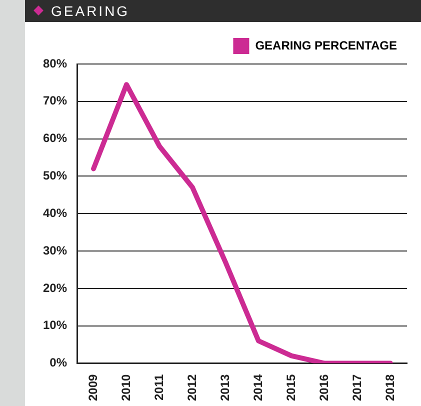  What do you see at coordinates (225, 388) in the screenshot?
I see `x-tick-label: 2013` at bounding box center [225, 388].